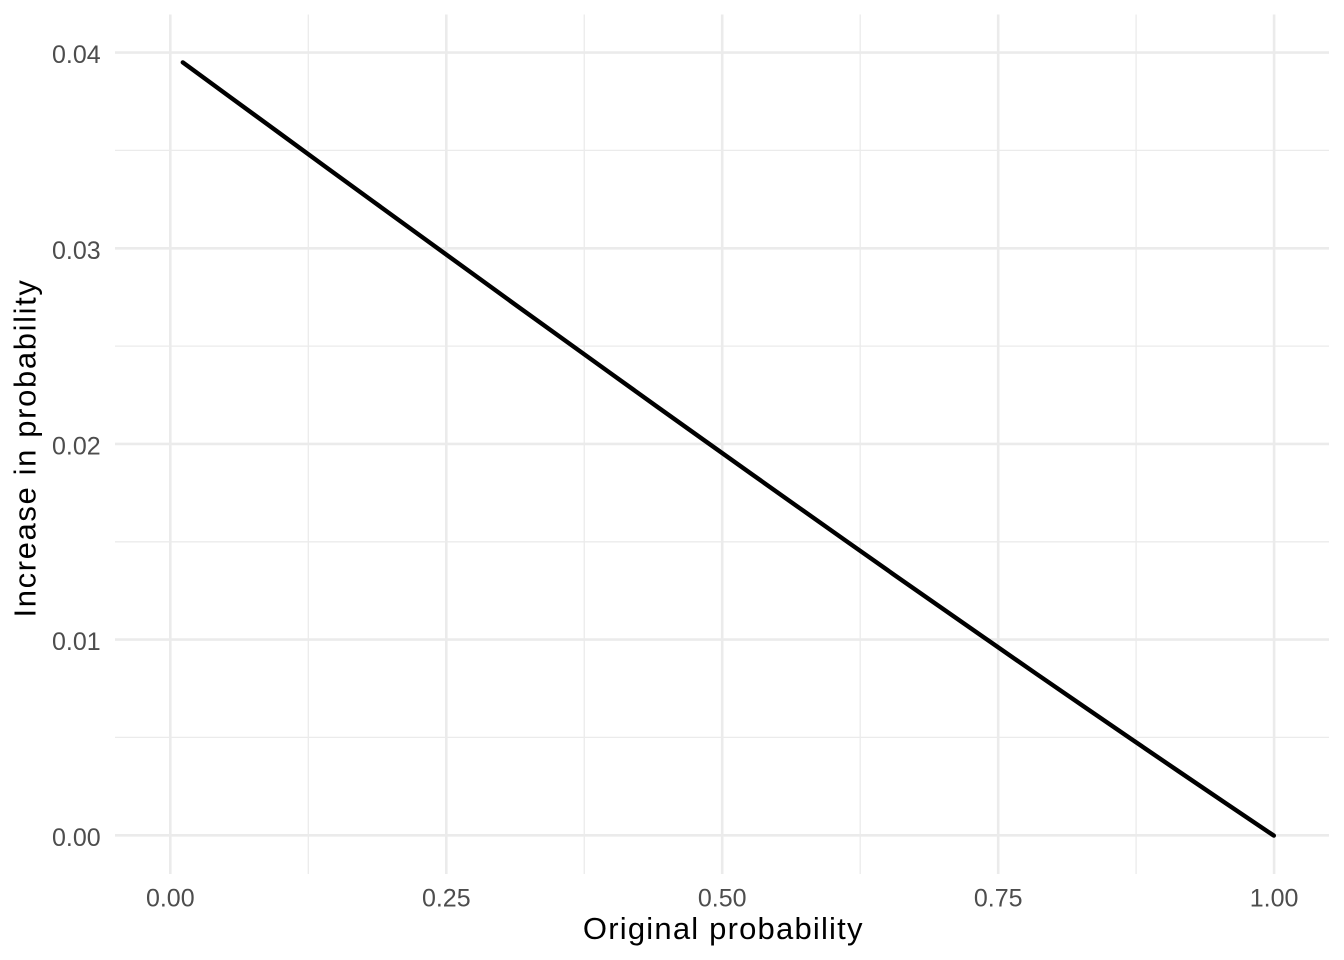 The image size is (1344, 960). What do you see at coordinates (76, 251) in the screenshot?
I see `svg-text: 0.03` at bounding box center [76, 251].